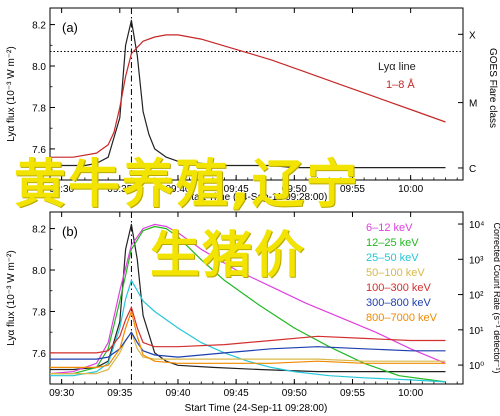 The width and height of the screenshot is (500, 416). I want to click on panel-b-label: (b), so click(70, 231).